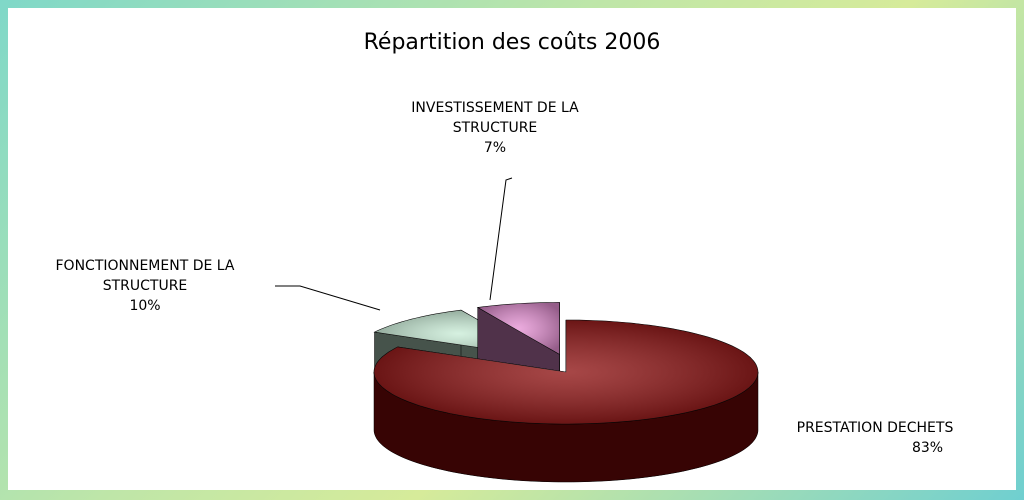 Image resolution: width=1024 pixels, height=500 pixels. I want to click on value-label: 7%, so click(495, 148).